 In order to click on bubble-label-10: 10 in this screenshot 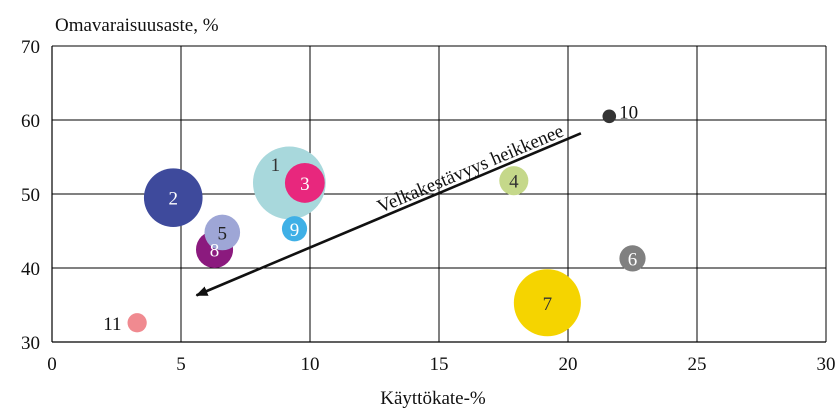, I will do `click(628, 112)`.